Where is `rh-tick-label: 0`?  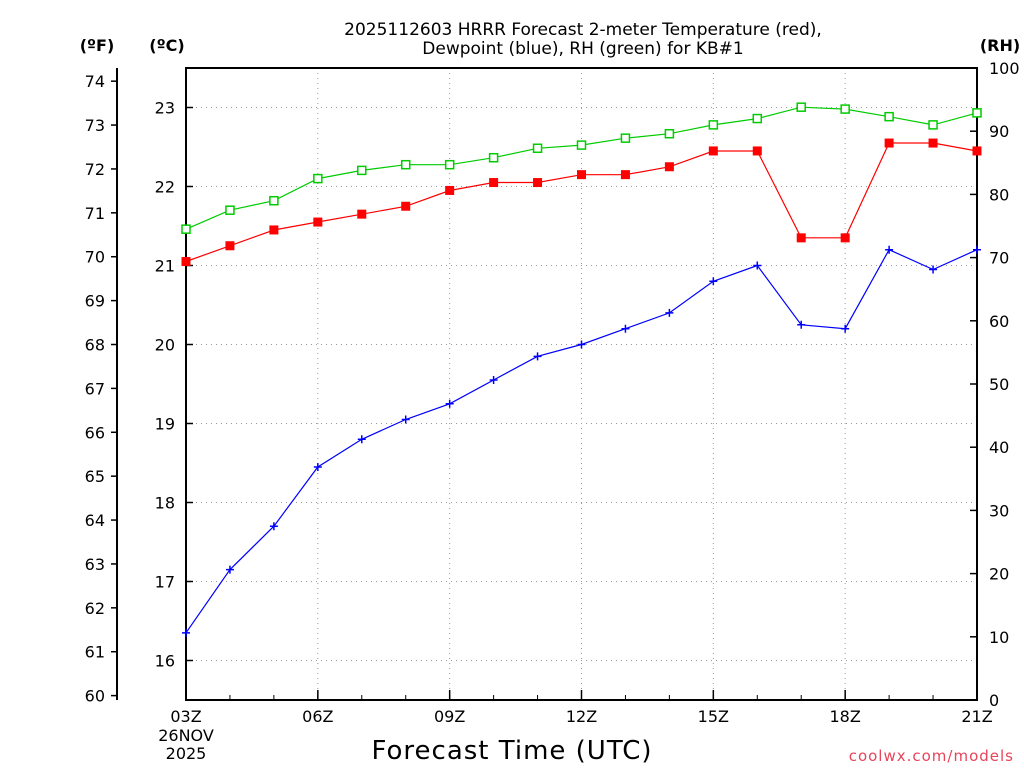 rh-tick-label: 0 is located at coordinates (994, 700).